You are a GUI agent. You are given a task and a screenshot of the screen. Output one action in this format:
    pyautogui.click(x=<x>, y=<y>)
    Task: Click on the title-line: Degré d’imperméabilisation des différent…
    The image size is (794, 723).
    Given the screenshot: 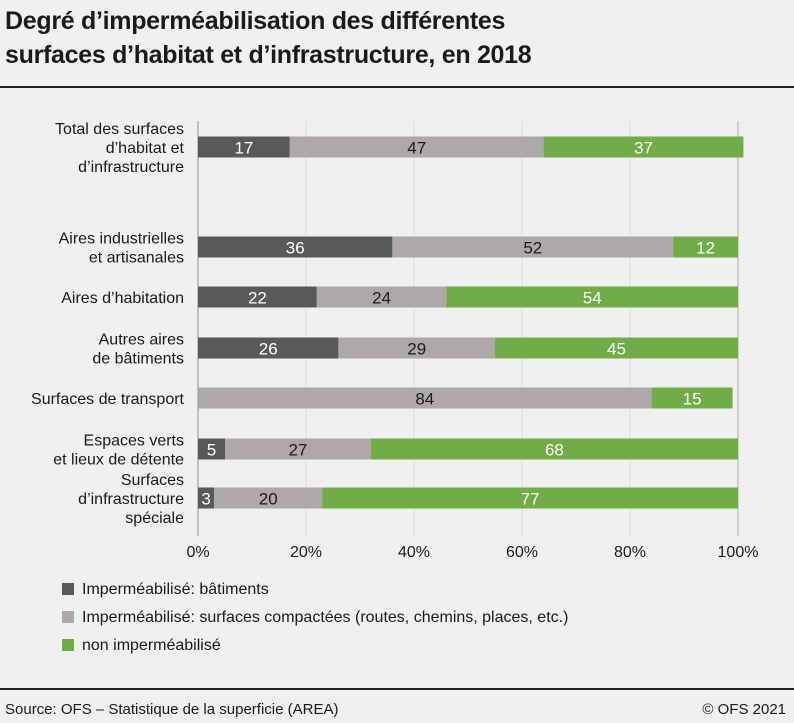 What is the action you would take?
    pyautogui.click(x=255, y=21)
    